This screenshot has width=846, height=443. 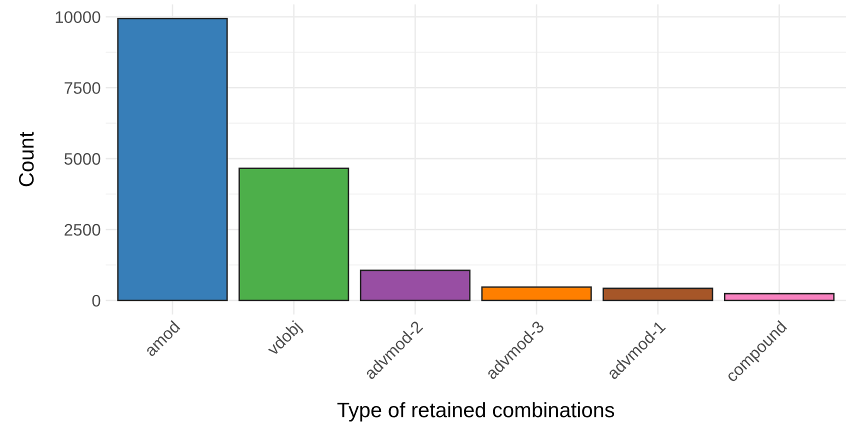 I want to click on y-axis-title: Count, so click(x=26, y=159).